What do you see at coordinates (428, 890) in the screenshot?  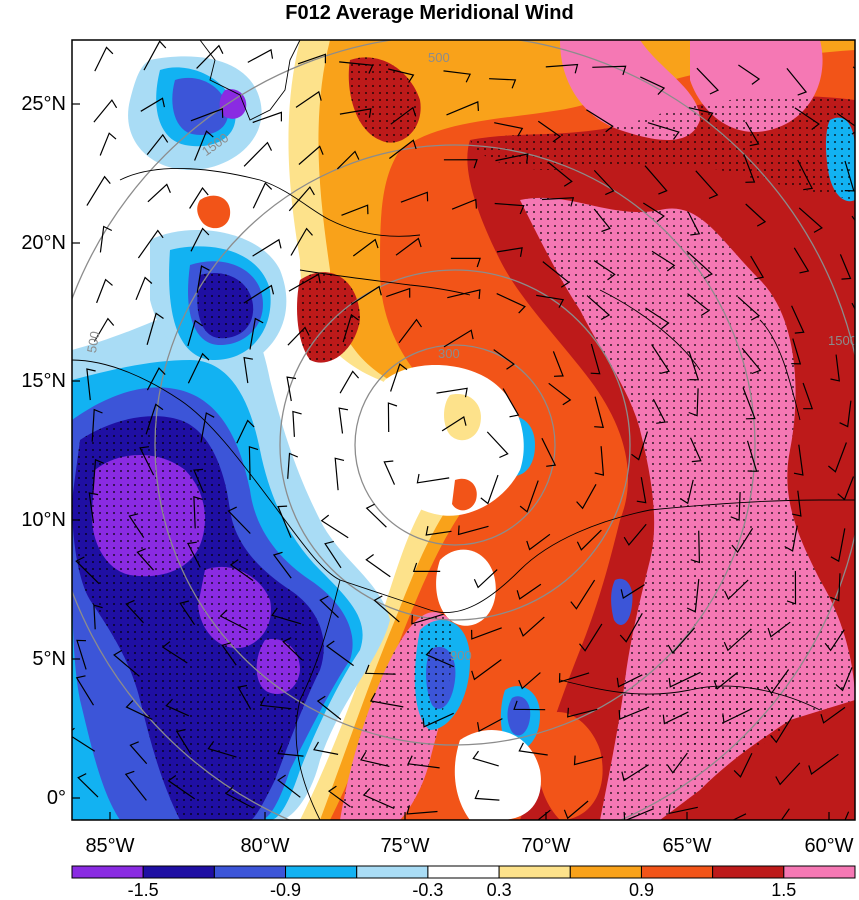 I see `colorbar-tick-label: -0.3` at bounding box center [428, 890].